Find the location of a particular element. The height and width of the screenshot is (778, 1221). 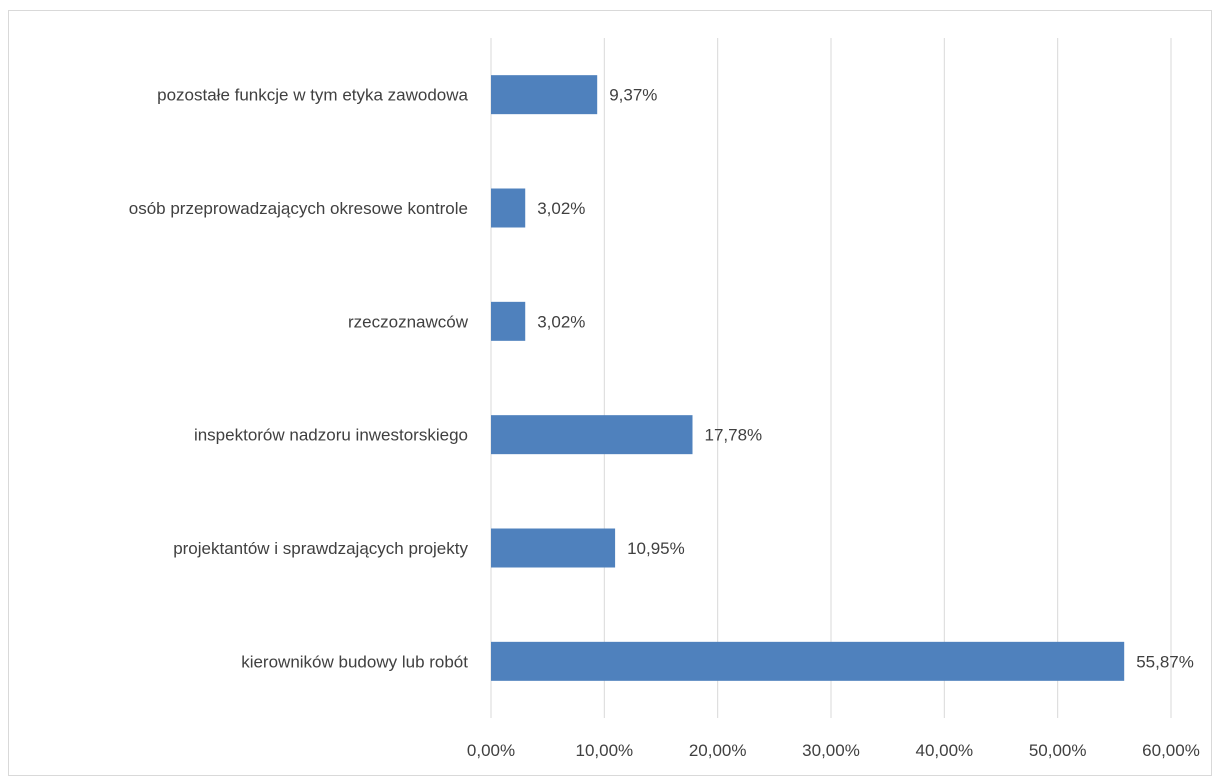

x-tick-label: 30,00% is located at coordinates (831, 750).